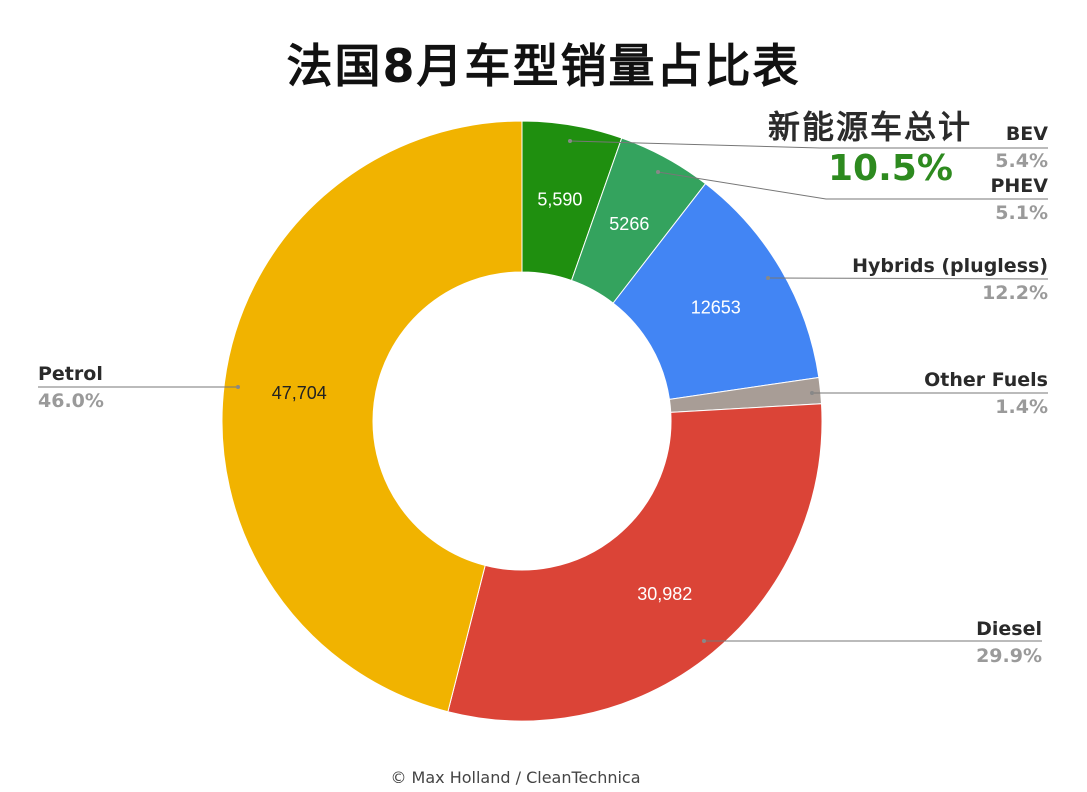 The width and height of the screenshot is (1087, 792). I want to click on value-label-phev: 5266, so click(629, 224).